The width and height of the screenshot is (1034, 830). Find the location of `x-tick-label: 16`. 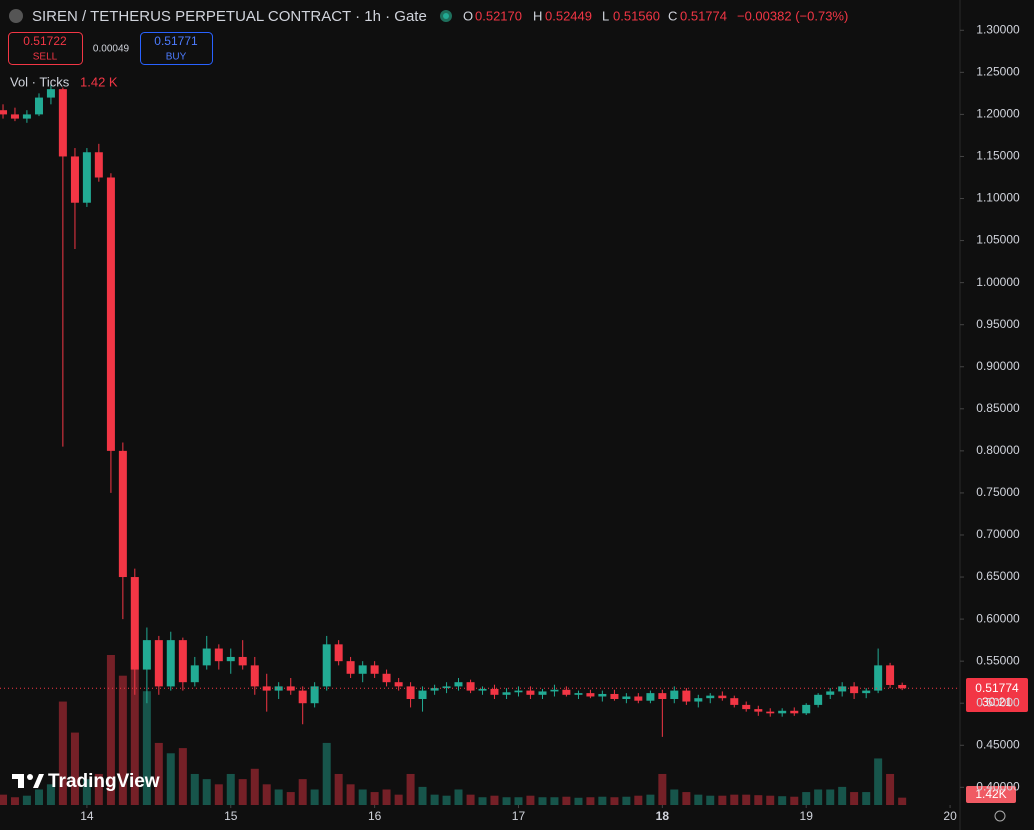

x-tick-label: 16 is located at coordinates (375, 816).